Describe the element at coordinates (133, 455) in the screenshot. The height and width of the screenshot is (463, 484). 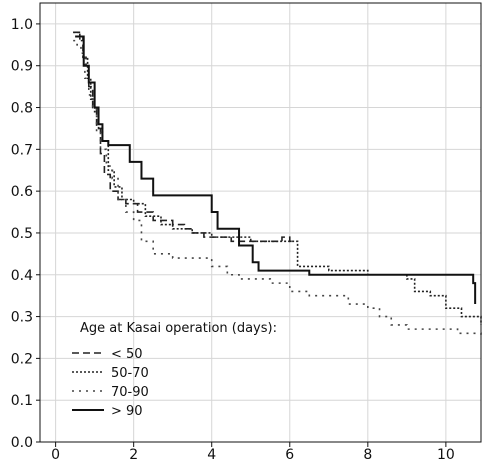
I see `x-tick-label: 2` at that location.